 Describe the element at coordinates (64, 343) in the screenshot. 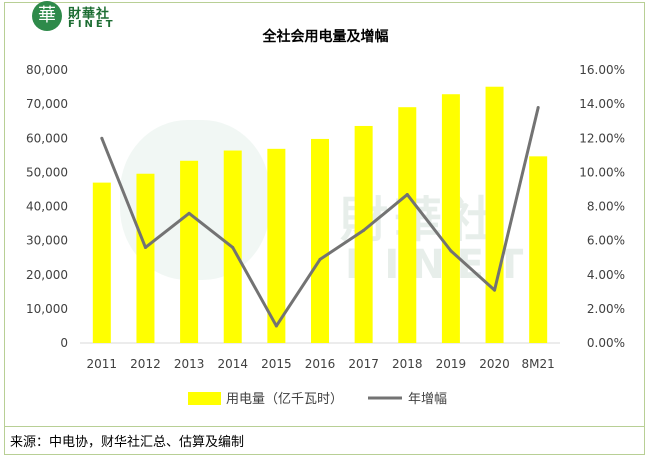

I see `y-left-tick-label: 0` at that location.